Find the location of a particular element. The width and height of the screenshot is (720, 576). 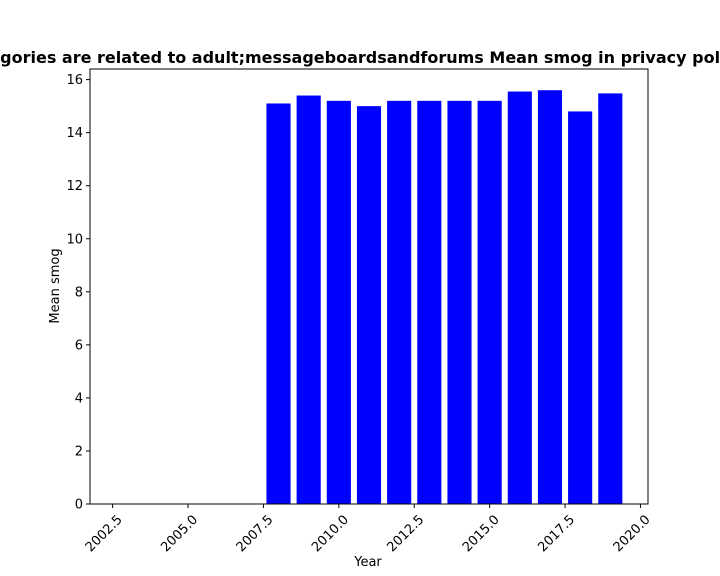

y-tick-label: 4 is located at coordinates (79, 398).